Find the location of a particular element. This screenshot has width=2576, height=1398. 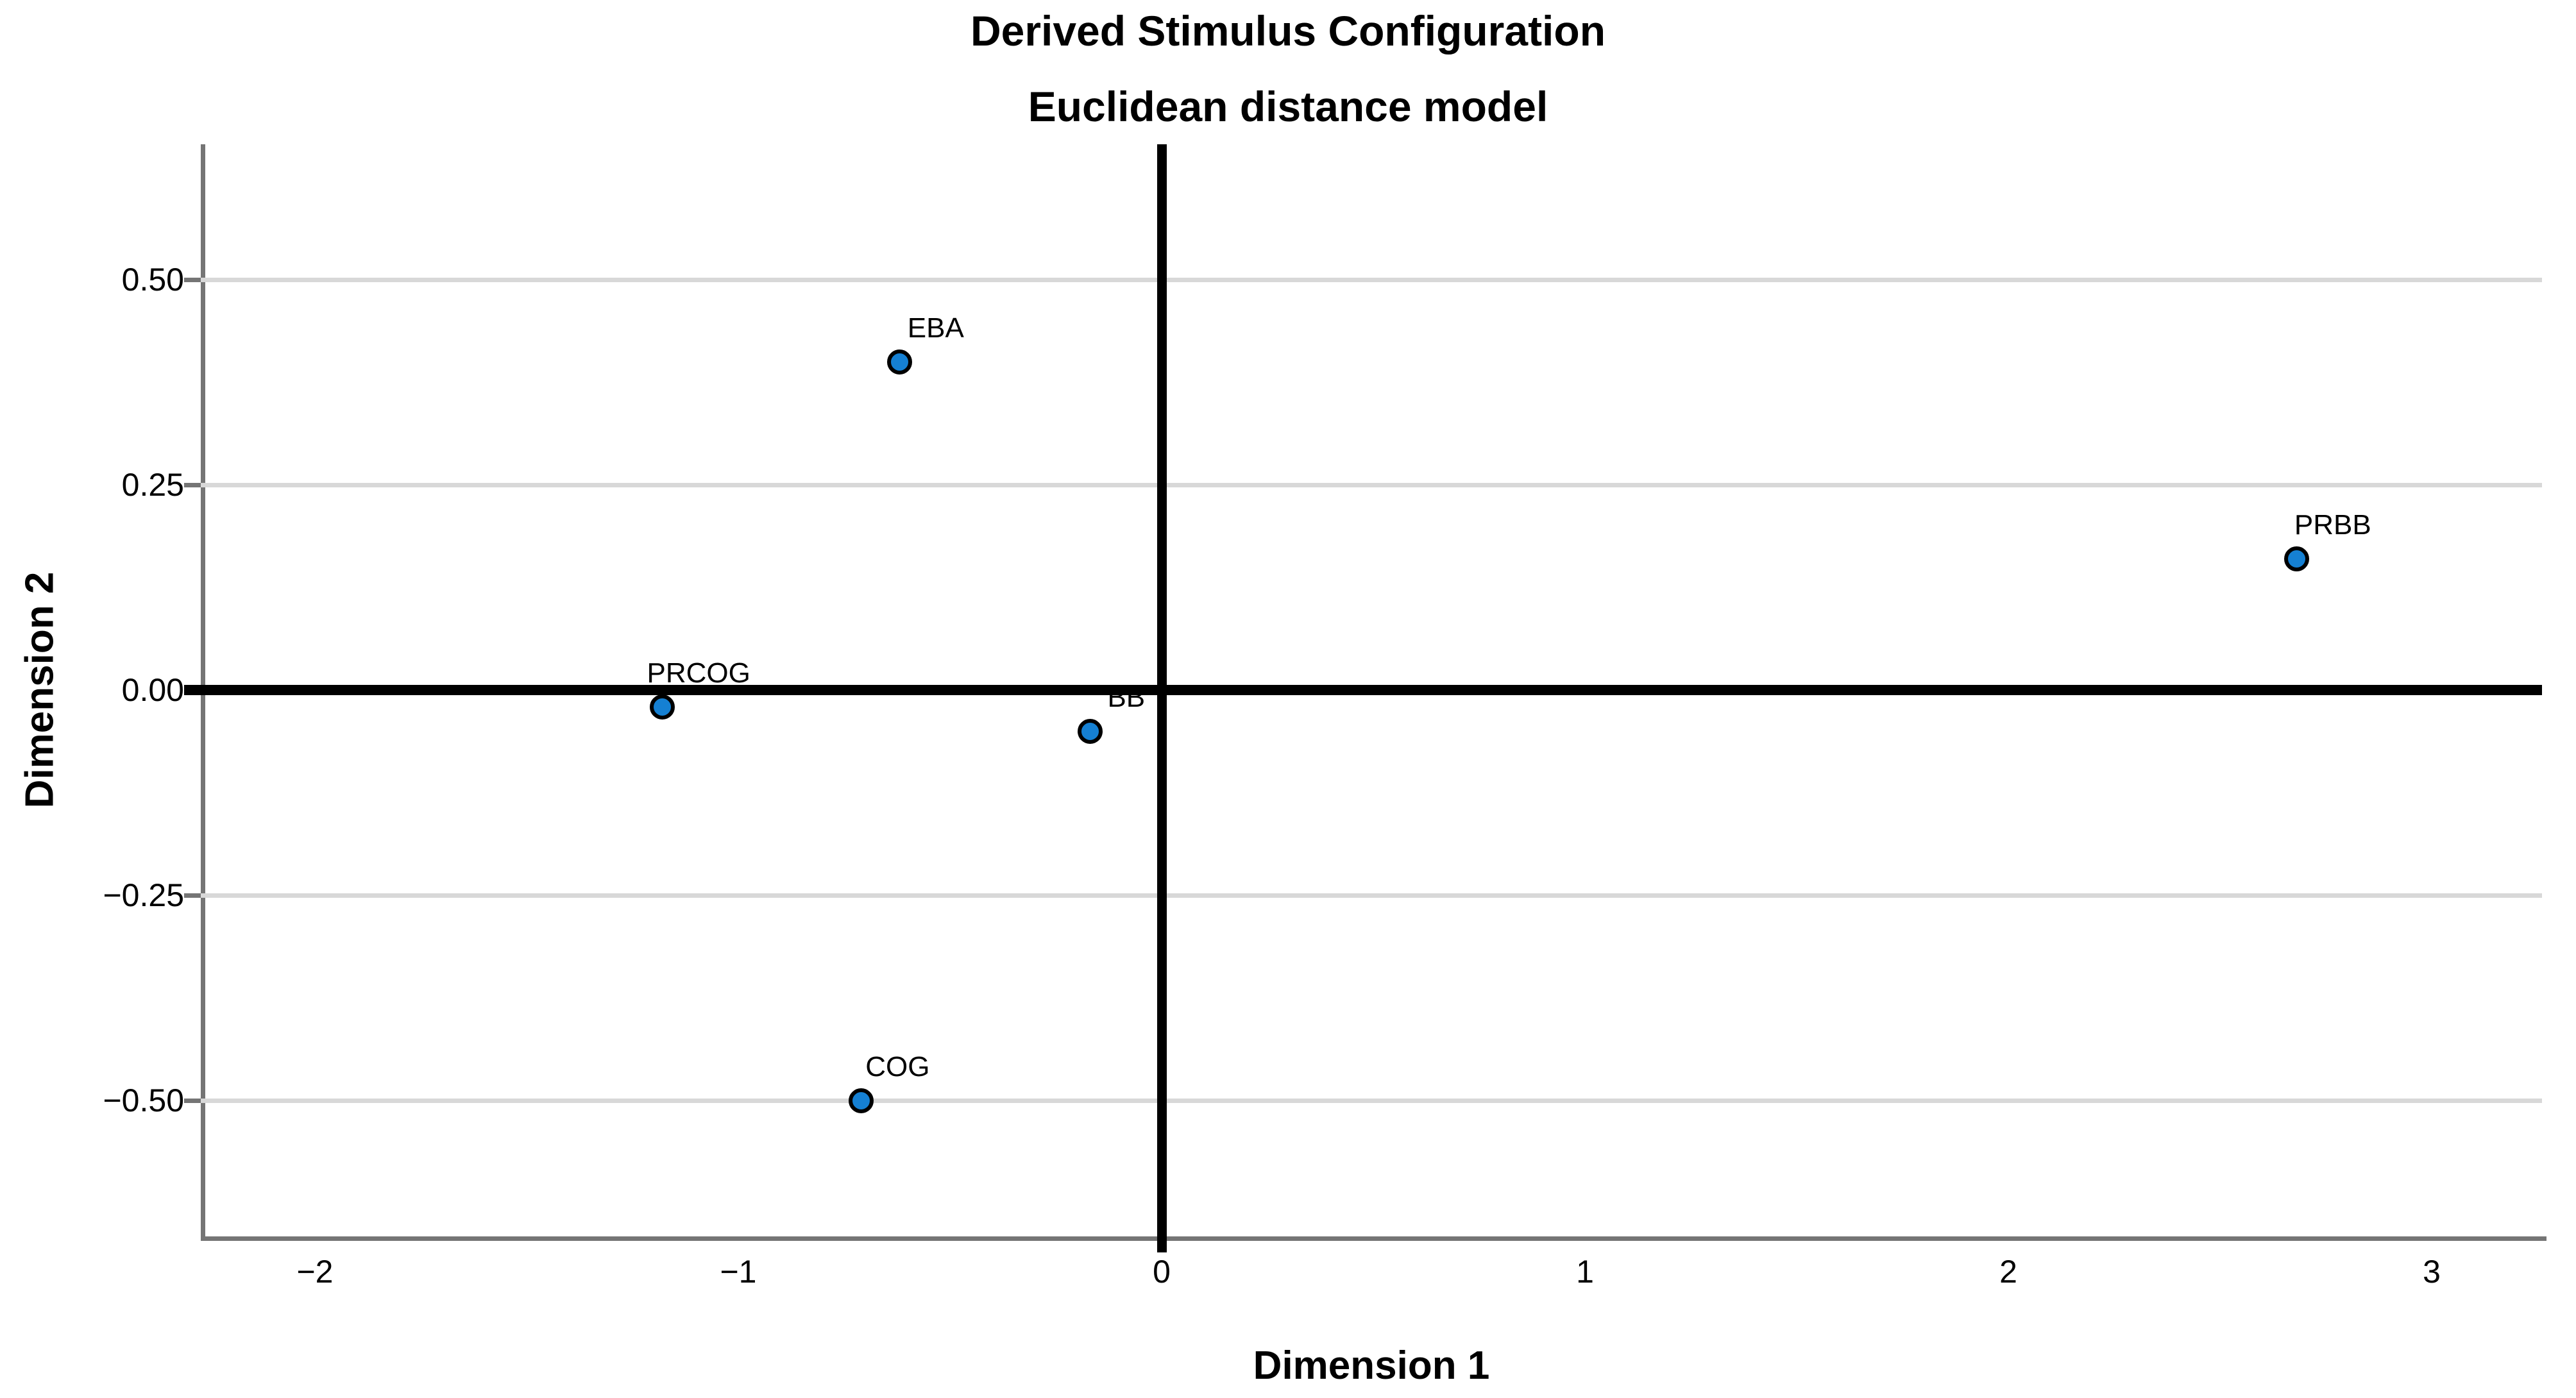

chart-subtitle: Euclidean distance model is located at coordinates (1288, 106).